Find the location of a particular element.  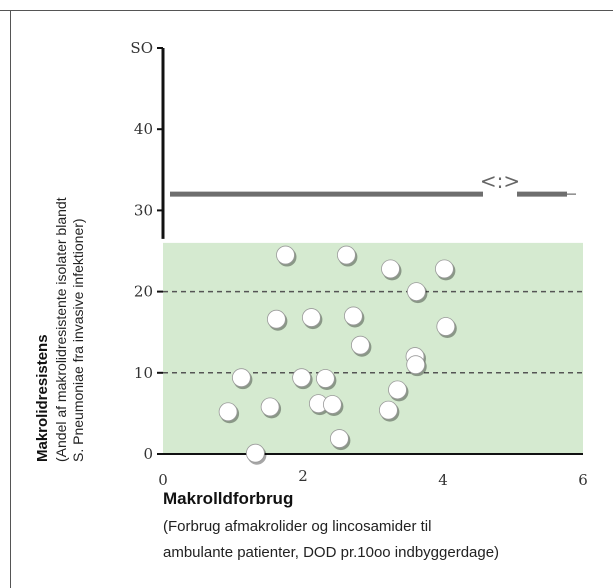

x-axis-title: Makrolldforbrug is located at coordinates (228, 498).